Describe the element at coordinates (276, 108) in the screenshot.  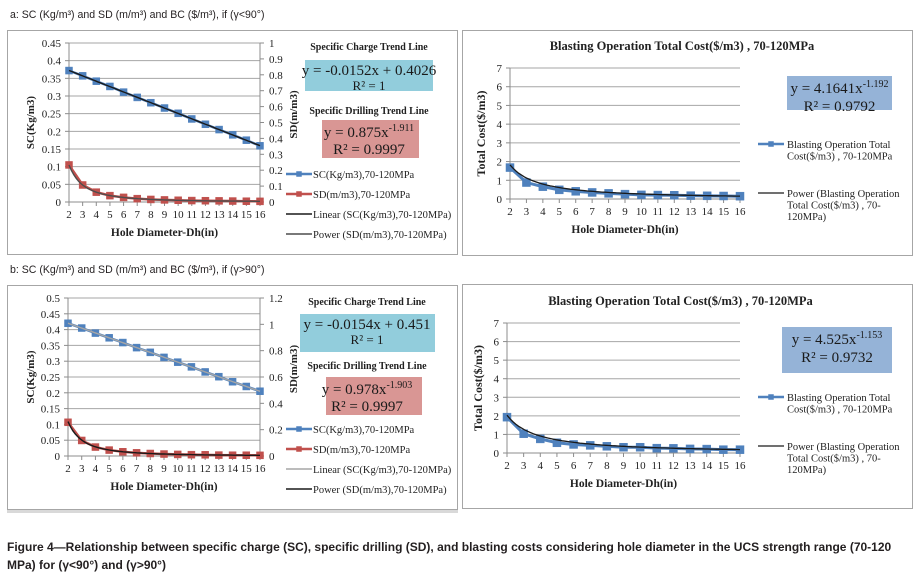
I see `y2-tick-label: 0.6` at that location.